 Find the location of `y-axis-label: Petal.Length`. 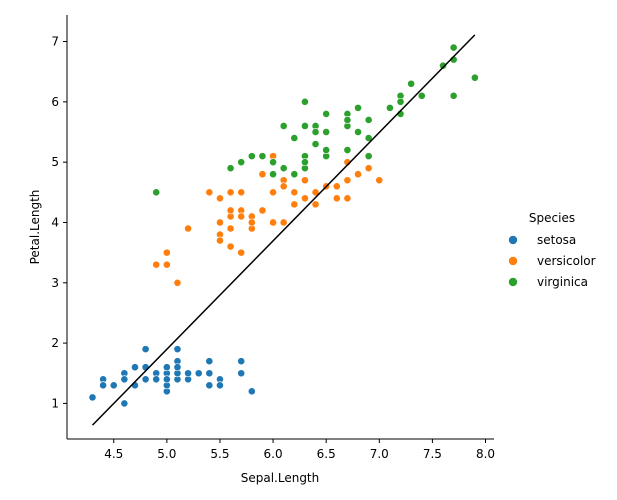

y-axis-label: Petal.Length is located at coordinates (35, 227).